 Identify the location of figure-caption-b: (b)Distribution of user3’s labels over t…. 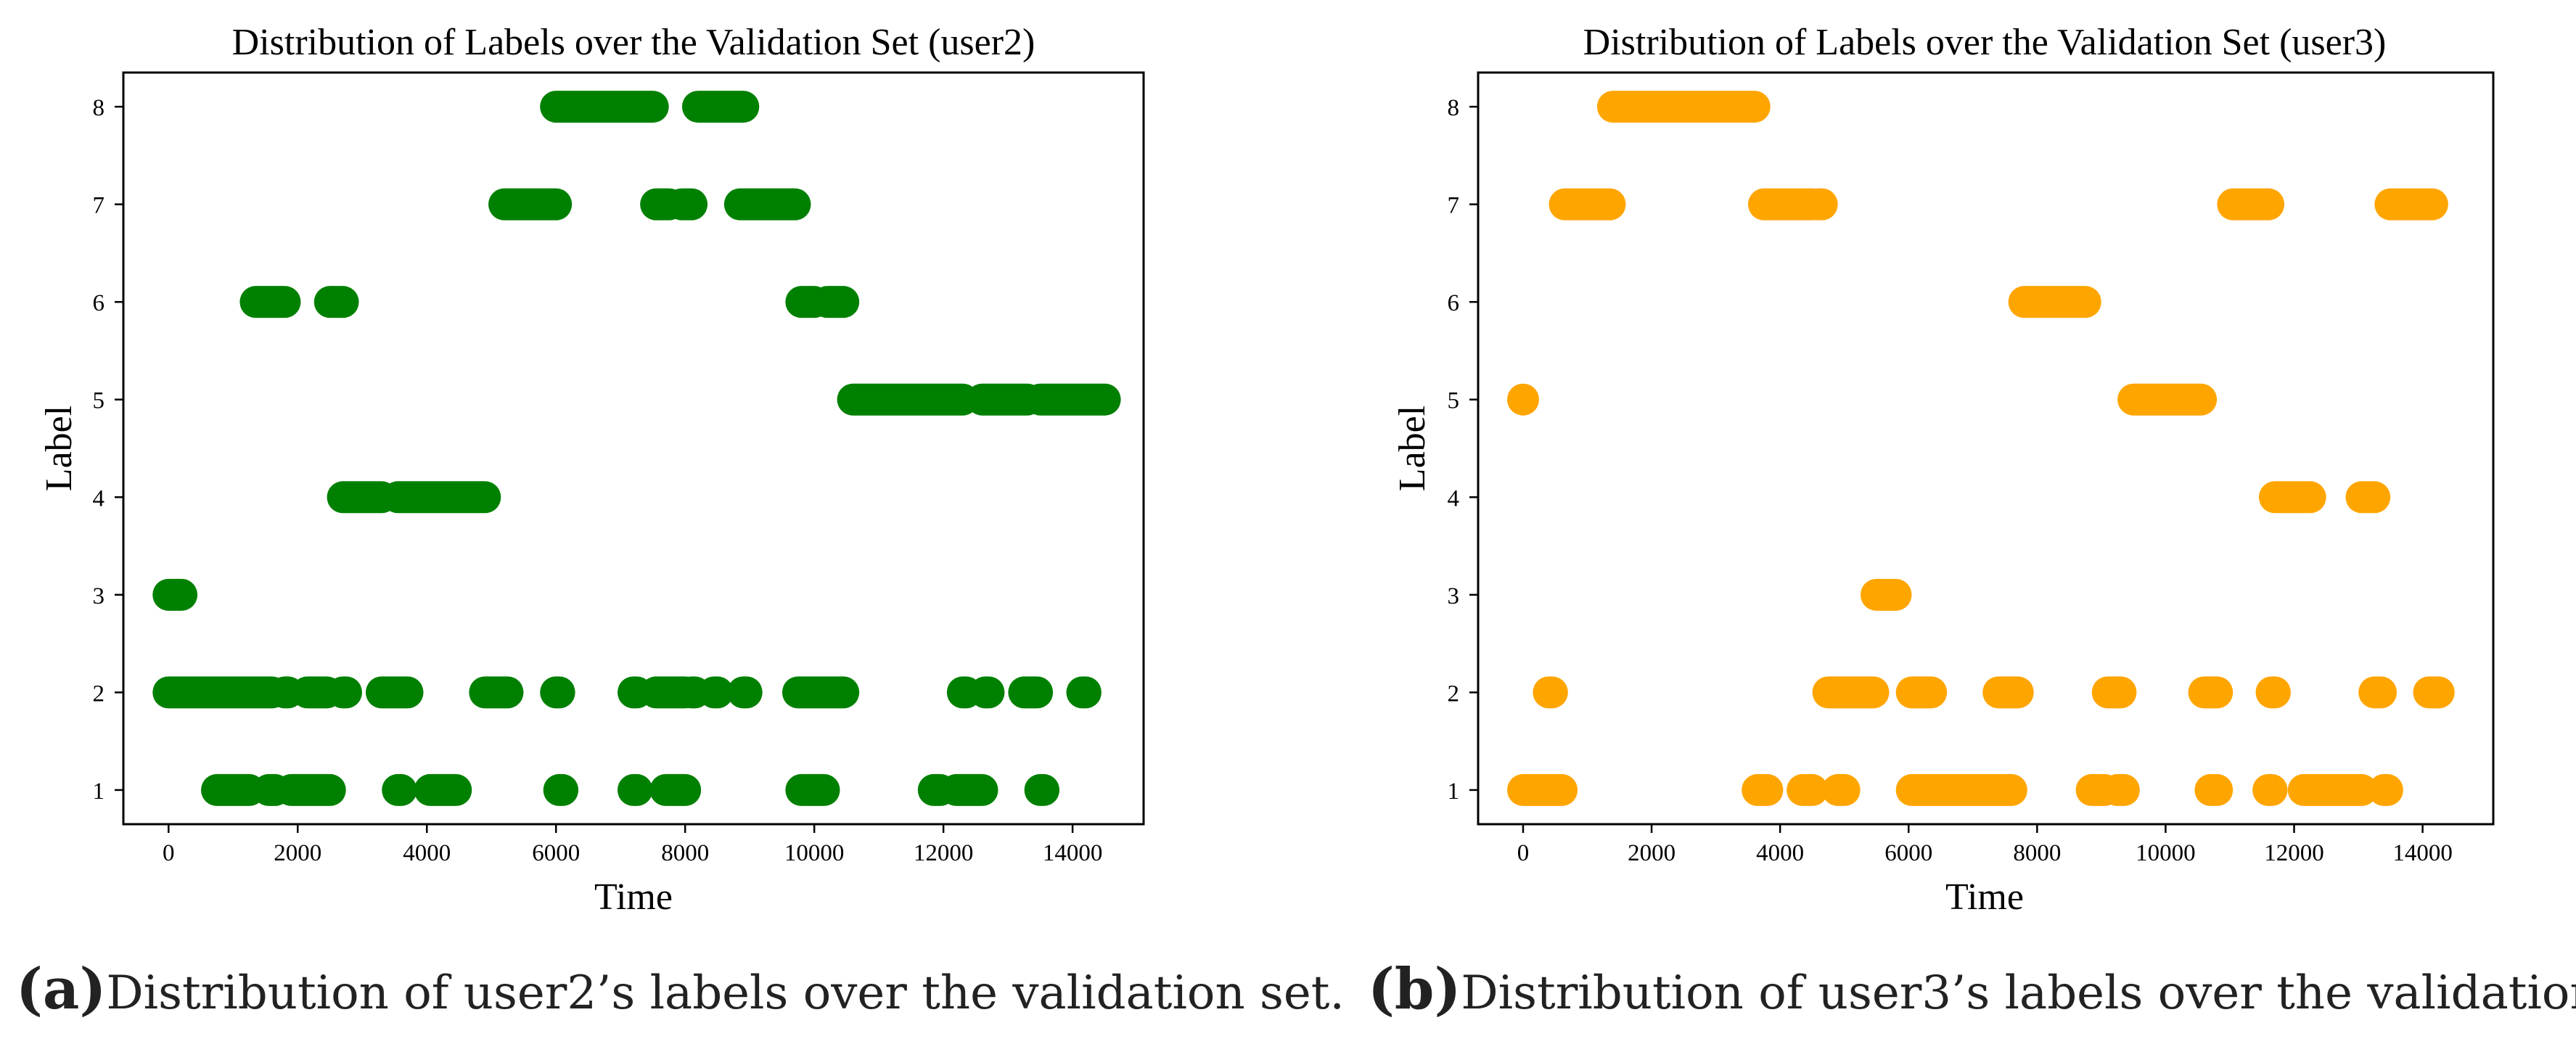
(1972, 989).